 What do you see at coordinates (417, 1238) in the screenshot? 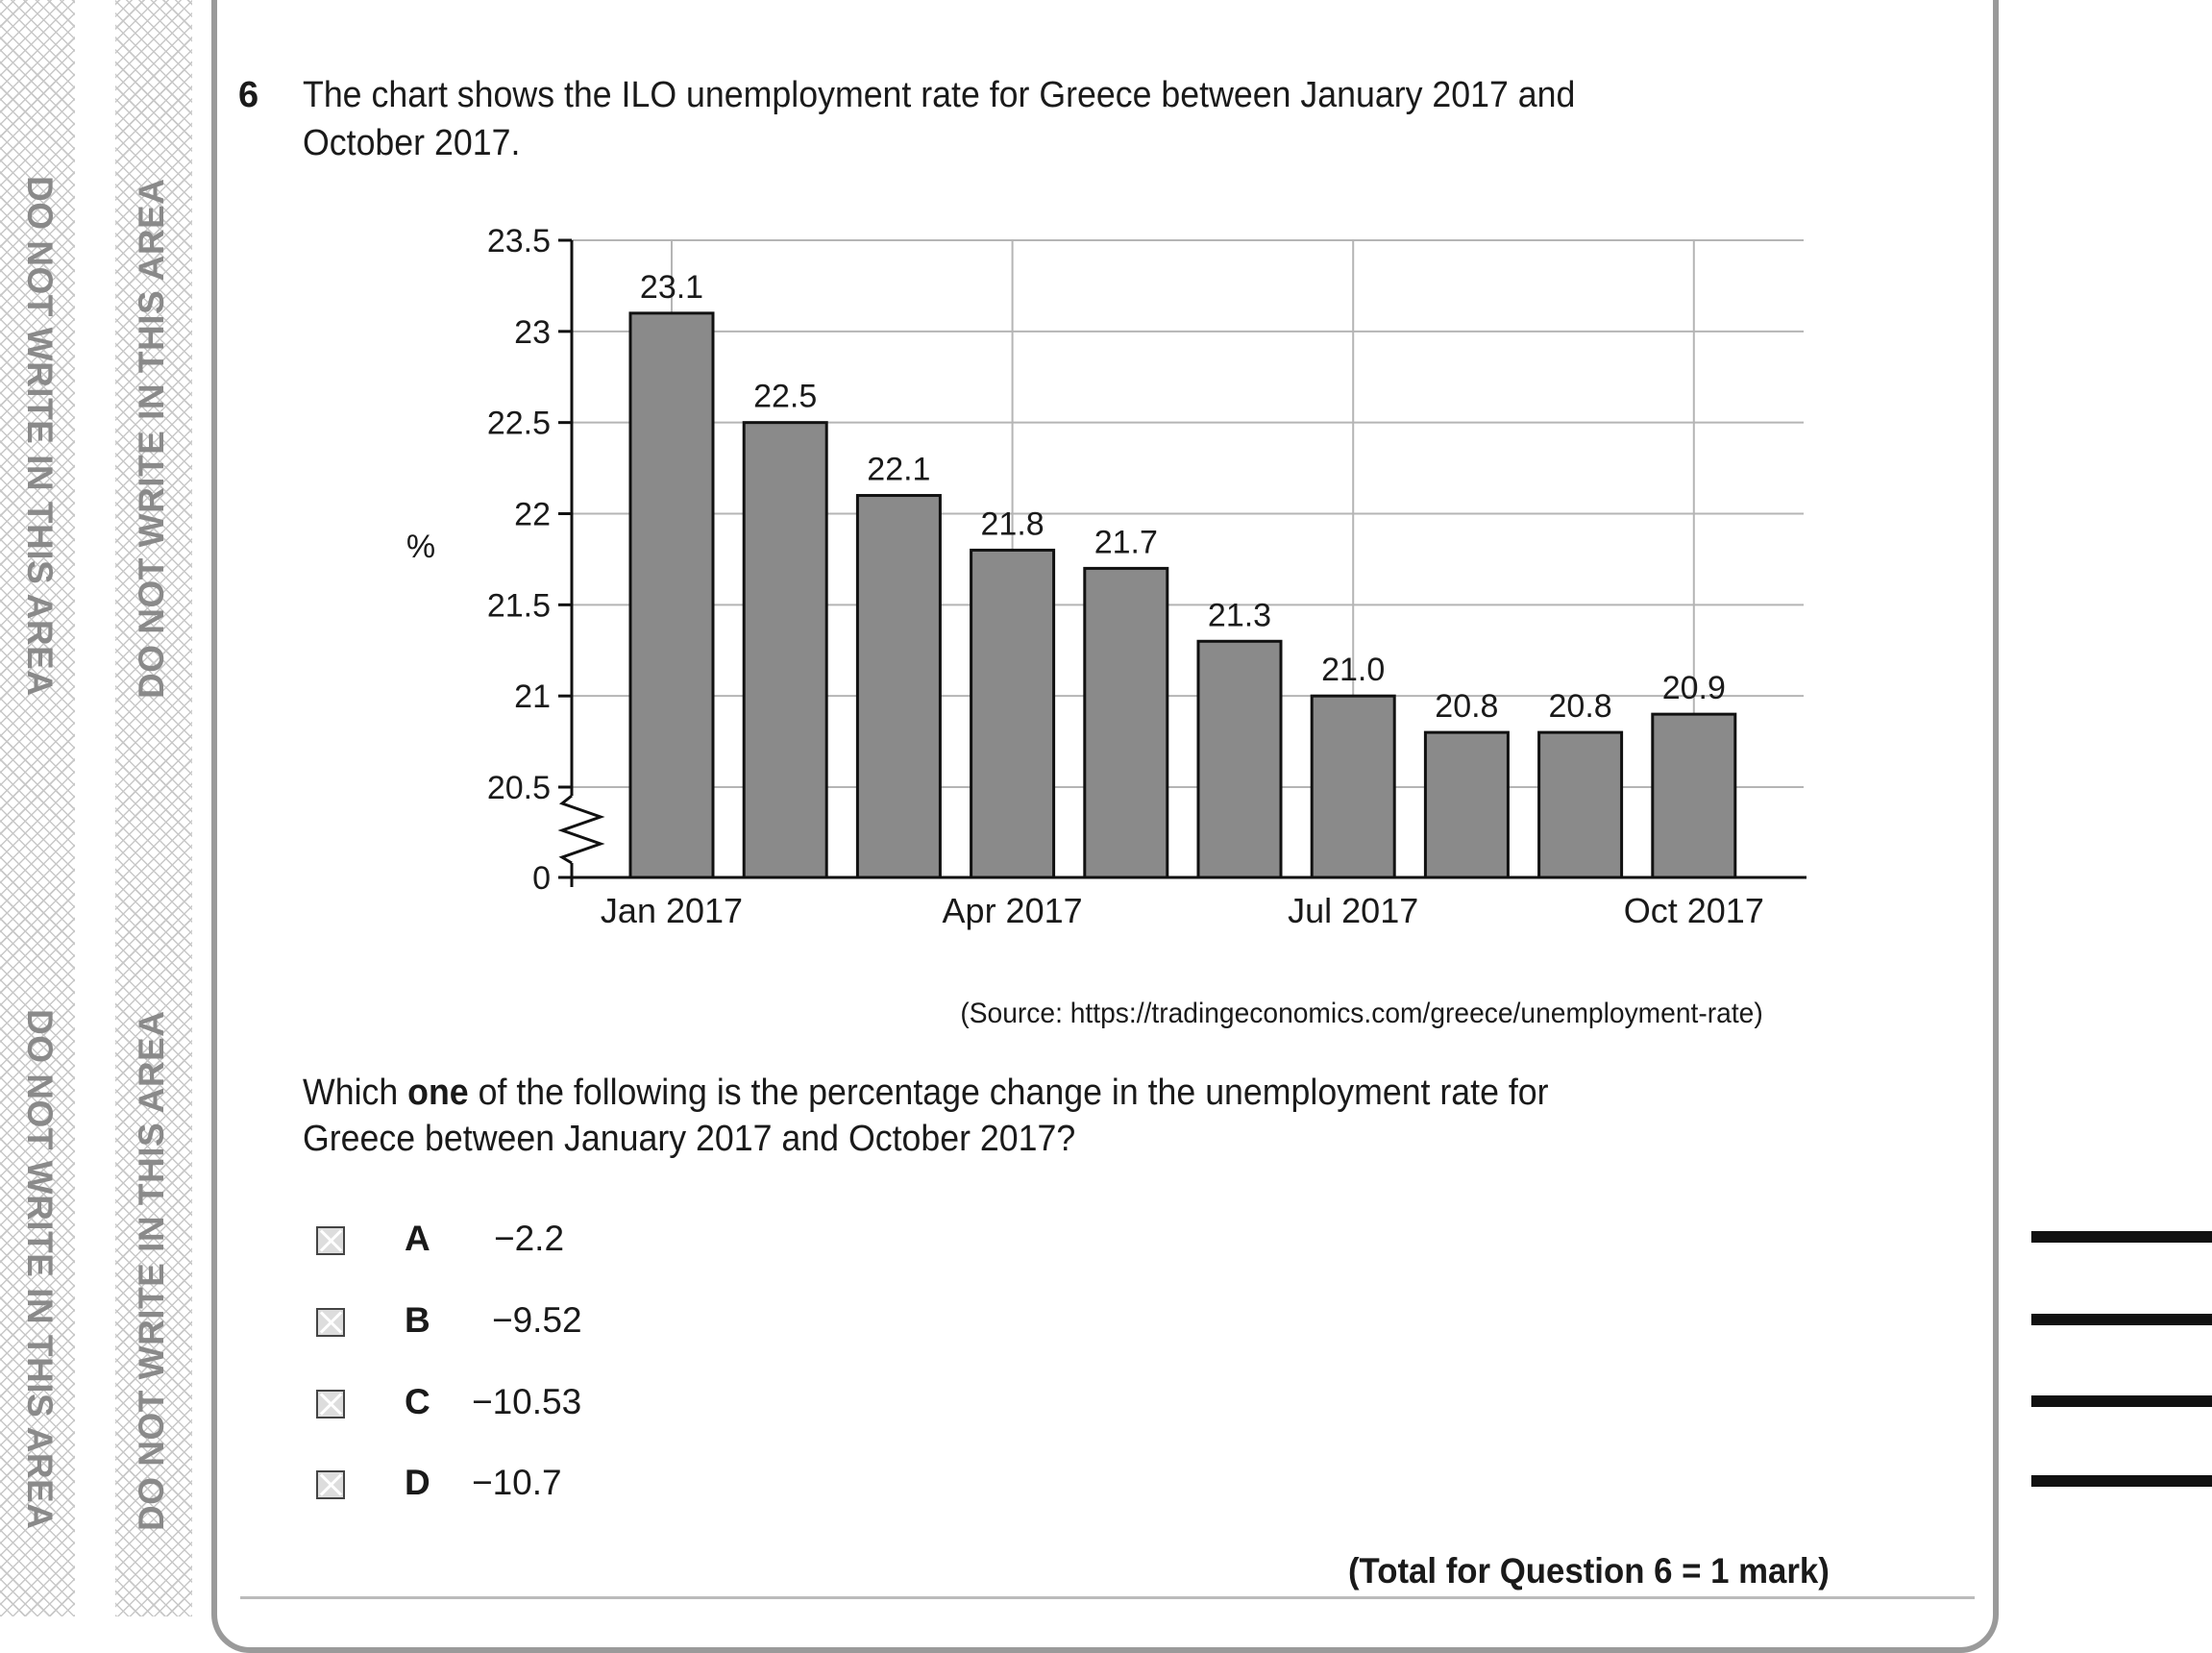
I see `option-letter: A` at bounding box center [417, 1238].